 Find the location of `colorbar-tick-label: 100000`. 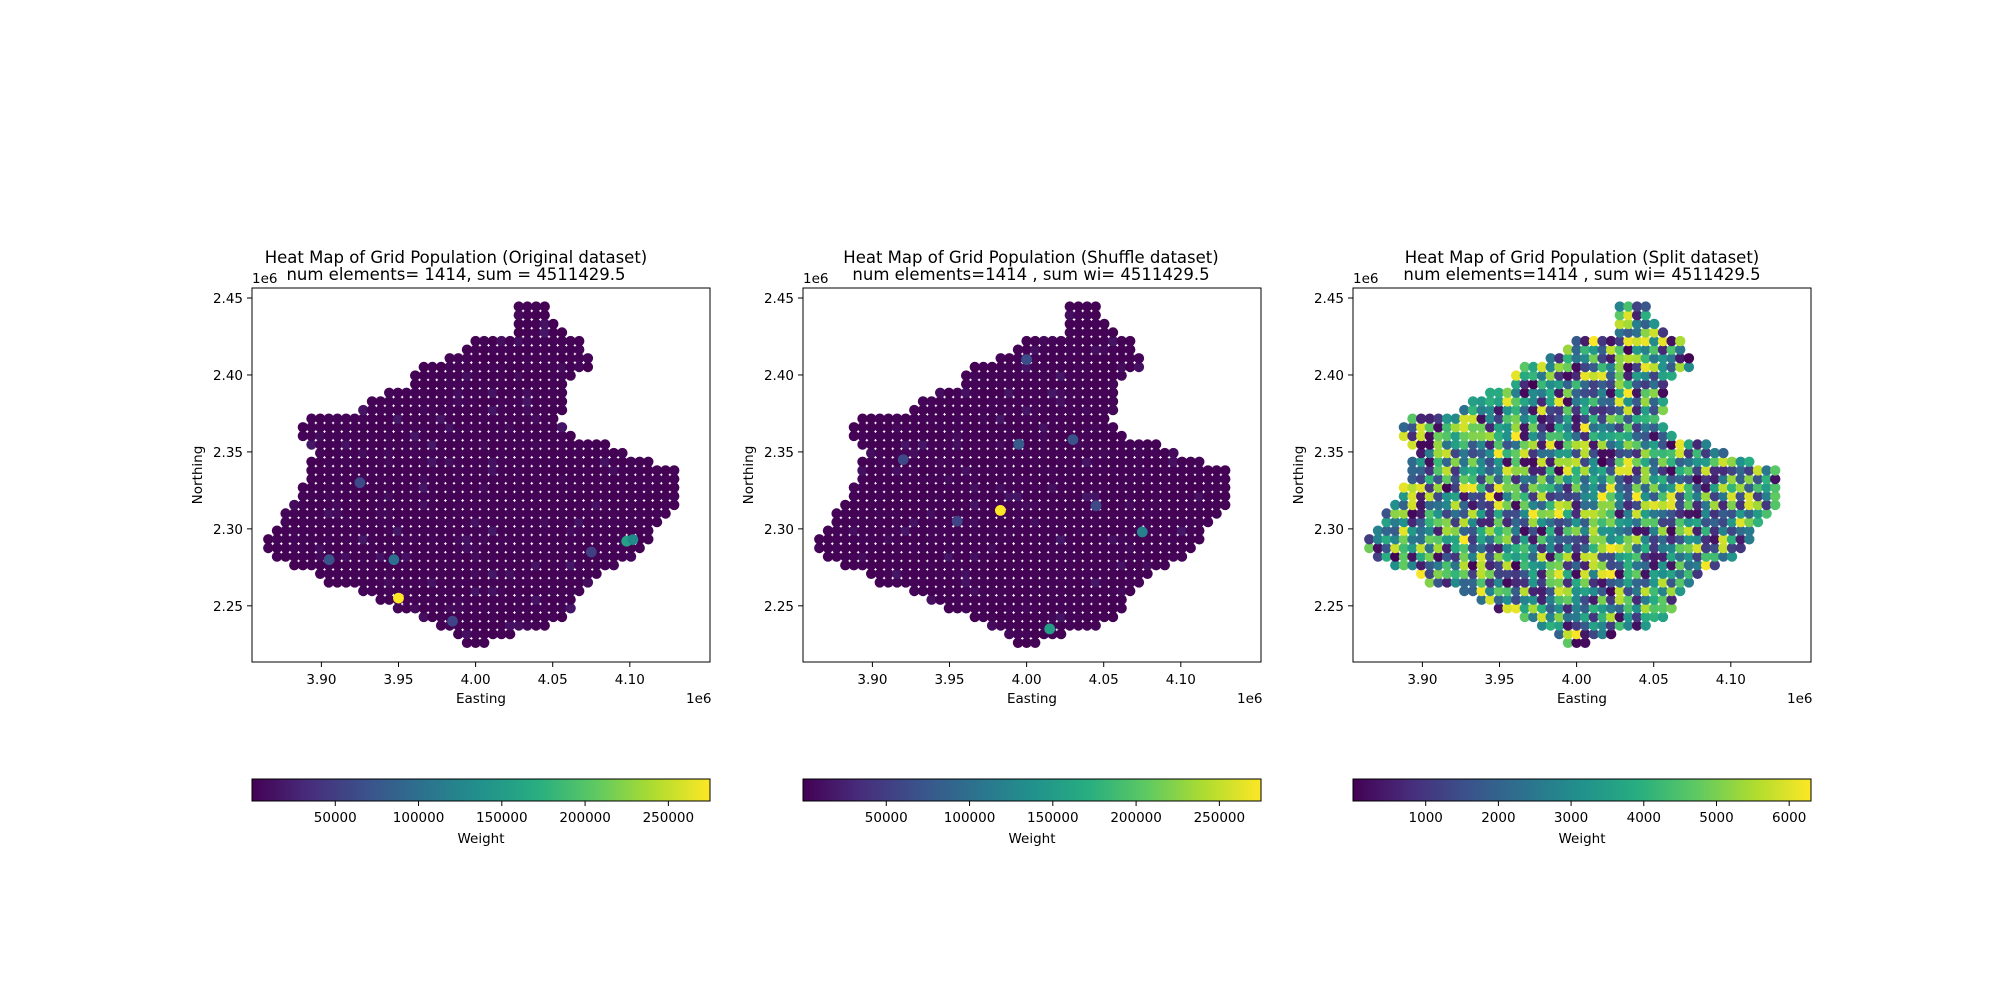

colorbar-tick-label: 100000 is located at coordinates (970, 818).